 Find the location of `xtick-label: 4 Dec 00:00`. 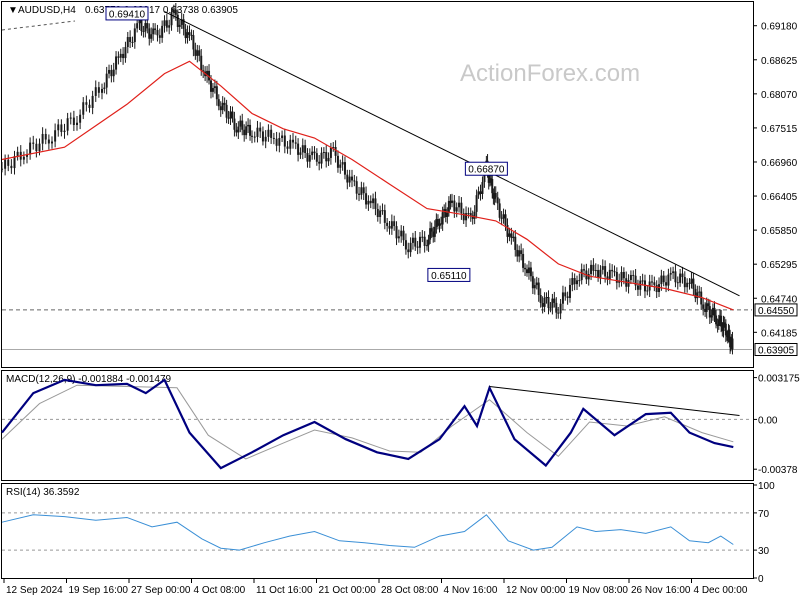

xtick-label: 4 Dec 00:00 is located at coordinates (721, 590).